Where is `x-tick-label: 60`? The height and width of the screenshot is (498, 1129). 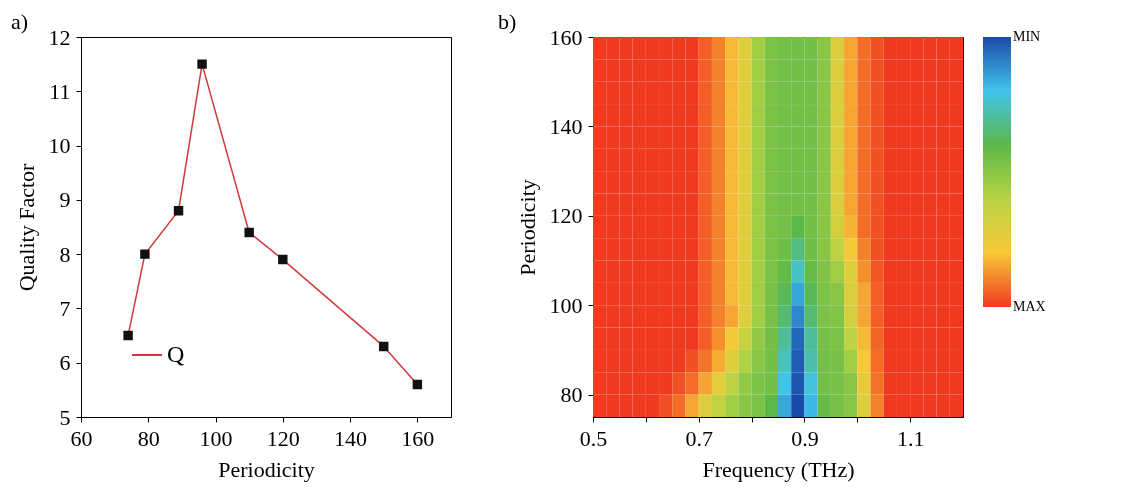 x-tick-label: 60 is located at coordinates (81, 438).